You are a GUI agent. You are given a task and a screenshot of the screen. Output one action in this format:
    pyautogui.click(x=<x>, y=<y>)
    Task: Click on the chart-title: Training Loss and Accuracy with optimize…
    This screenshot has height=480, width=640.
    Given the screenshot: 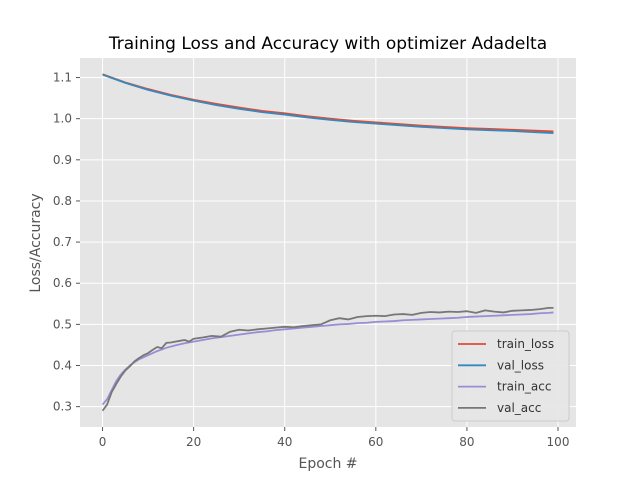 What is the action you would take?
    pyautogui.click(x=327, y=44)
    